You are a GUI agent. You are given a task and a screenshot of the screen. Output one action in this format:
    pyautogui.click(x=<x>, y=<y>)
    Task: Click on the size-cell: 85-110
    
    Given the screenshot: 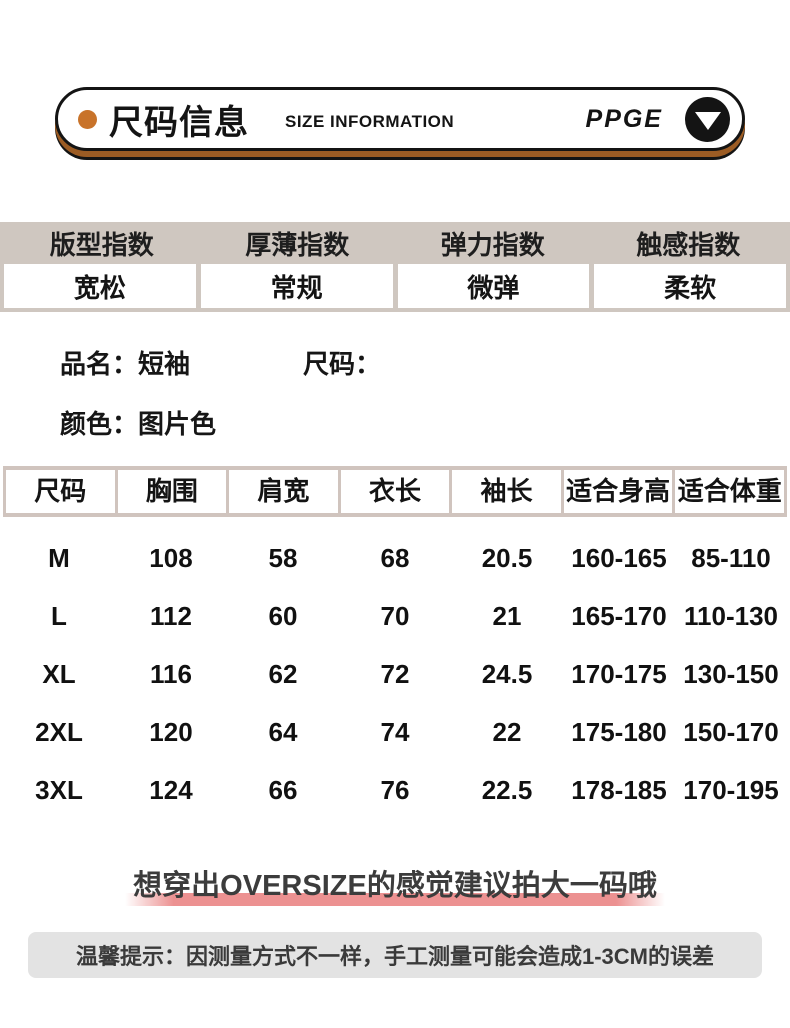 What is the action you would take?
    pyautogui.click(x=731, y=557)
    